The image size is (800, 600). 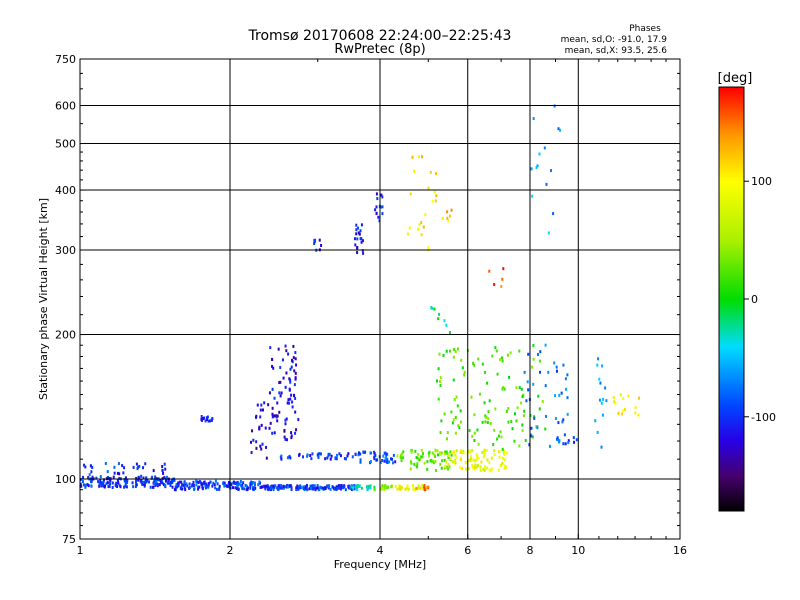 I want to click on x-axis-label: Frequency [MHz], so click(x=380, y=564).